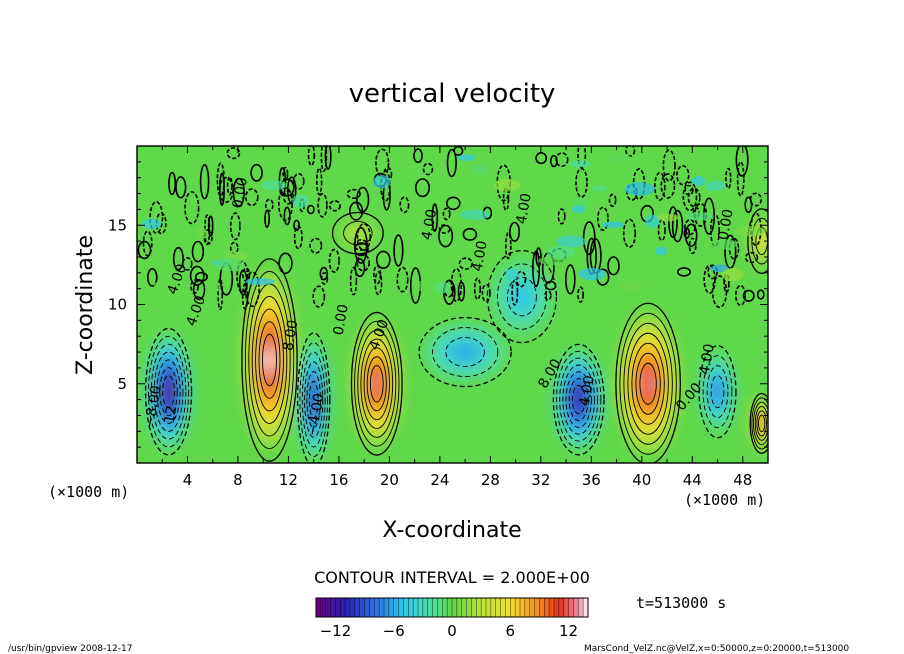  Describe the element at coordinates (568, 631) in the screenshot. I see `colorbar-tick-label: 12` at that location.